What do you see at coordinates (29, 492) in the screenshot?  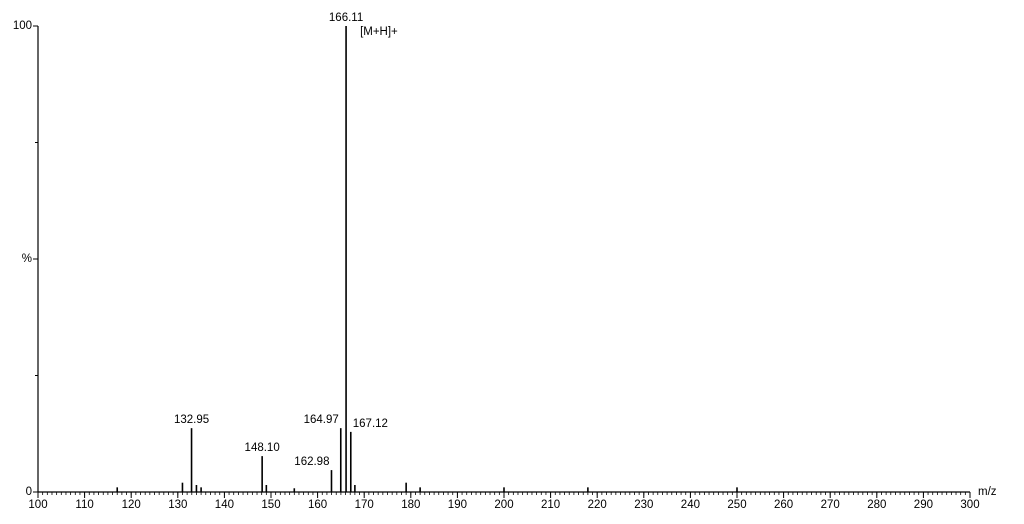 I see `y-tick-label: 0` at bounding box center [29, 492].